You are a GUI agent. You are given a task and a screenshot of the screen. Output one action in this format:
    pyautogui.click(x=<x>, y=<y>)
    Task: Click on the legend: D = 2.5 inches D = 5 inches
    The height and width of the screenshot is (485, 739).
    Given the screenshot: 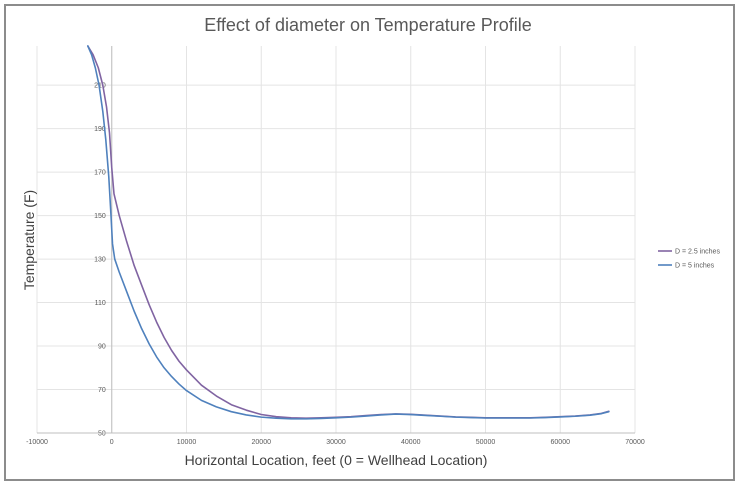 What is the action you would take?
    pyautogui.click(x=689, y=259)
    